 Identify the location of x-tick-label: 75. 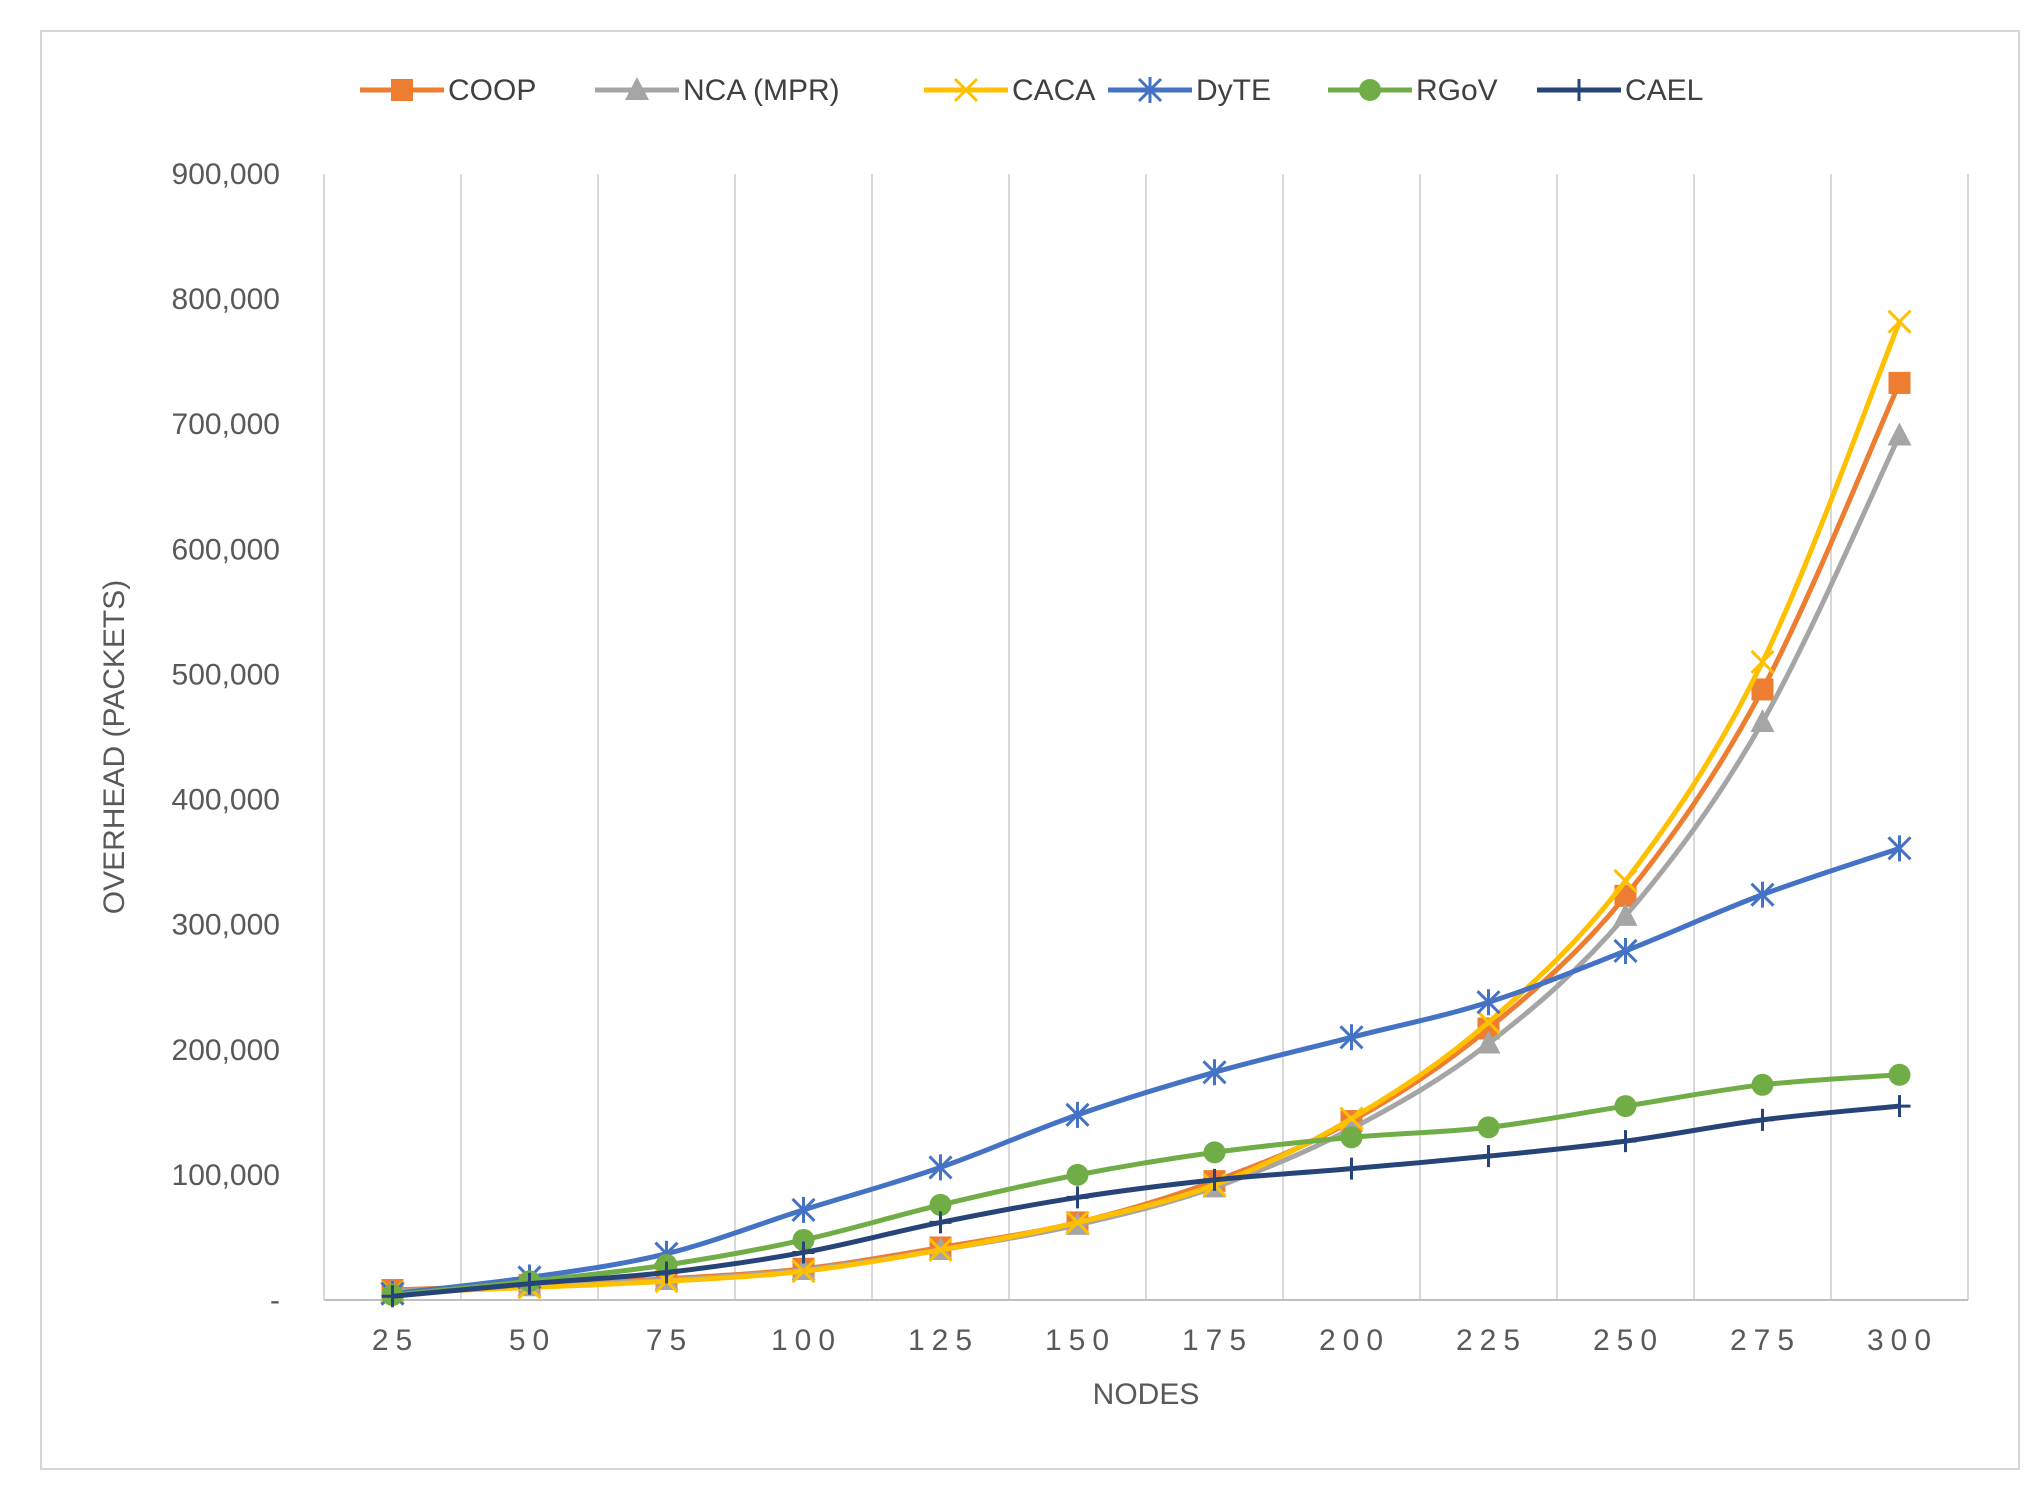
(669, 1340).